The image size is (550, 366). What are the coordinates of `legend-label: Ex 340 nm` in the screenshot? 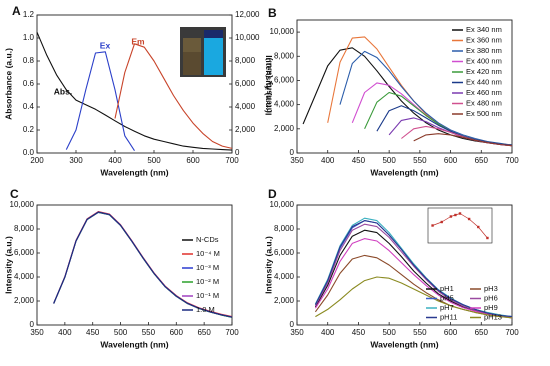 It's located at (484, 29).